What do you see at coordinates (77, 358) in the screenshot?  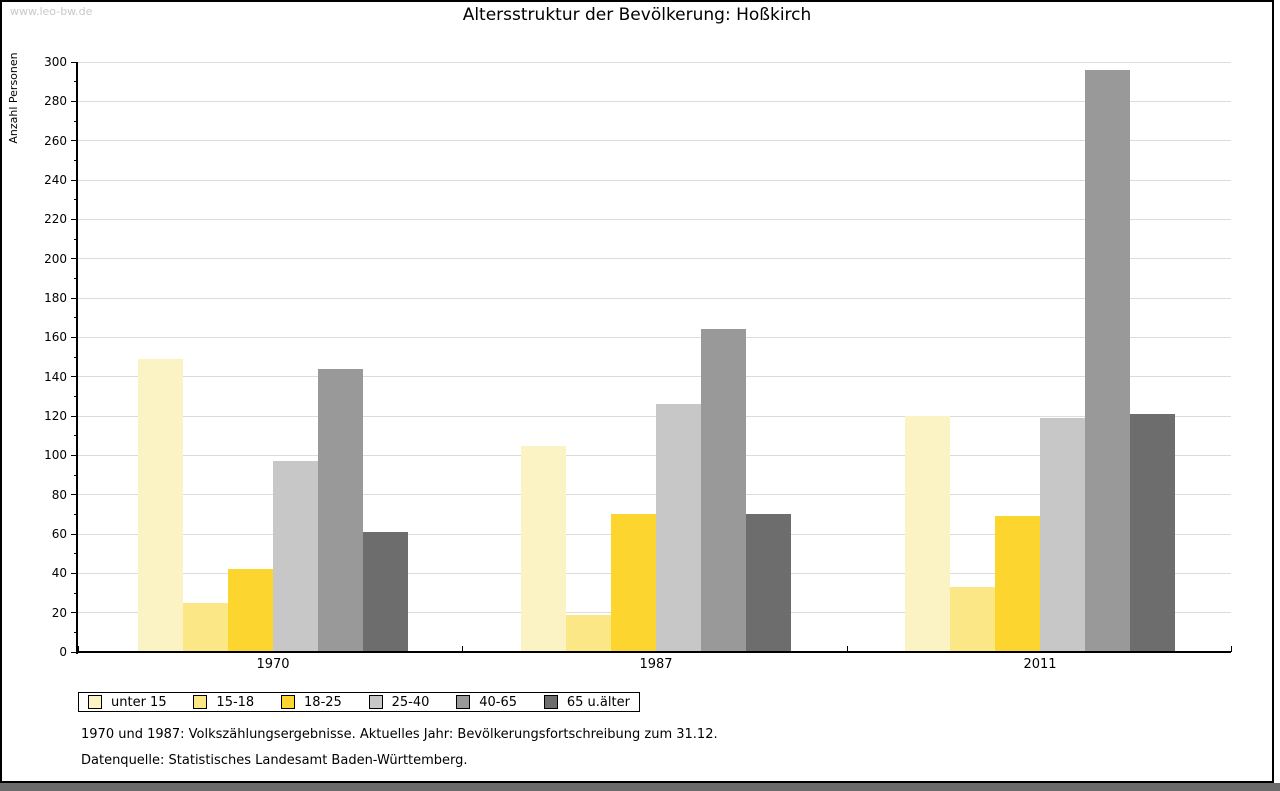 I see `y-axis` at bounding box center [77, 358].